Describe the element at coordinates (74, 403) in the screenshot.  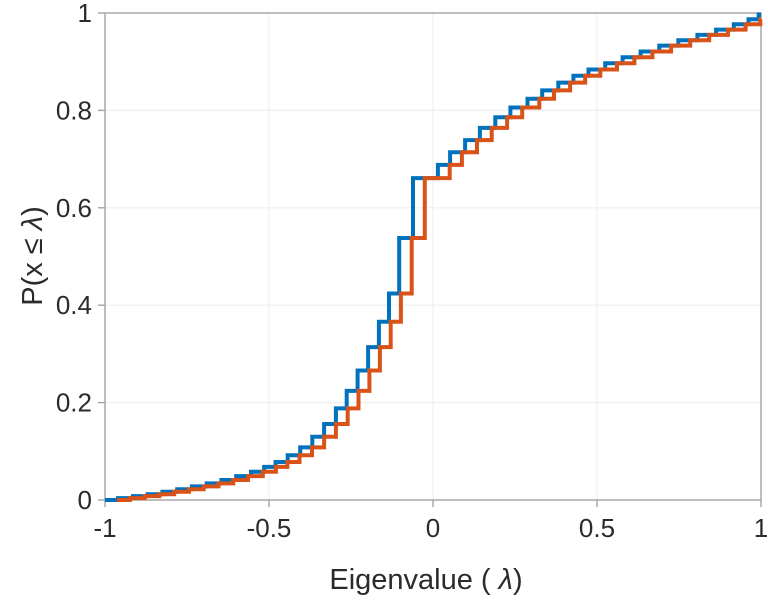
I see `y-tick-label: 0.2` at that location.